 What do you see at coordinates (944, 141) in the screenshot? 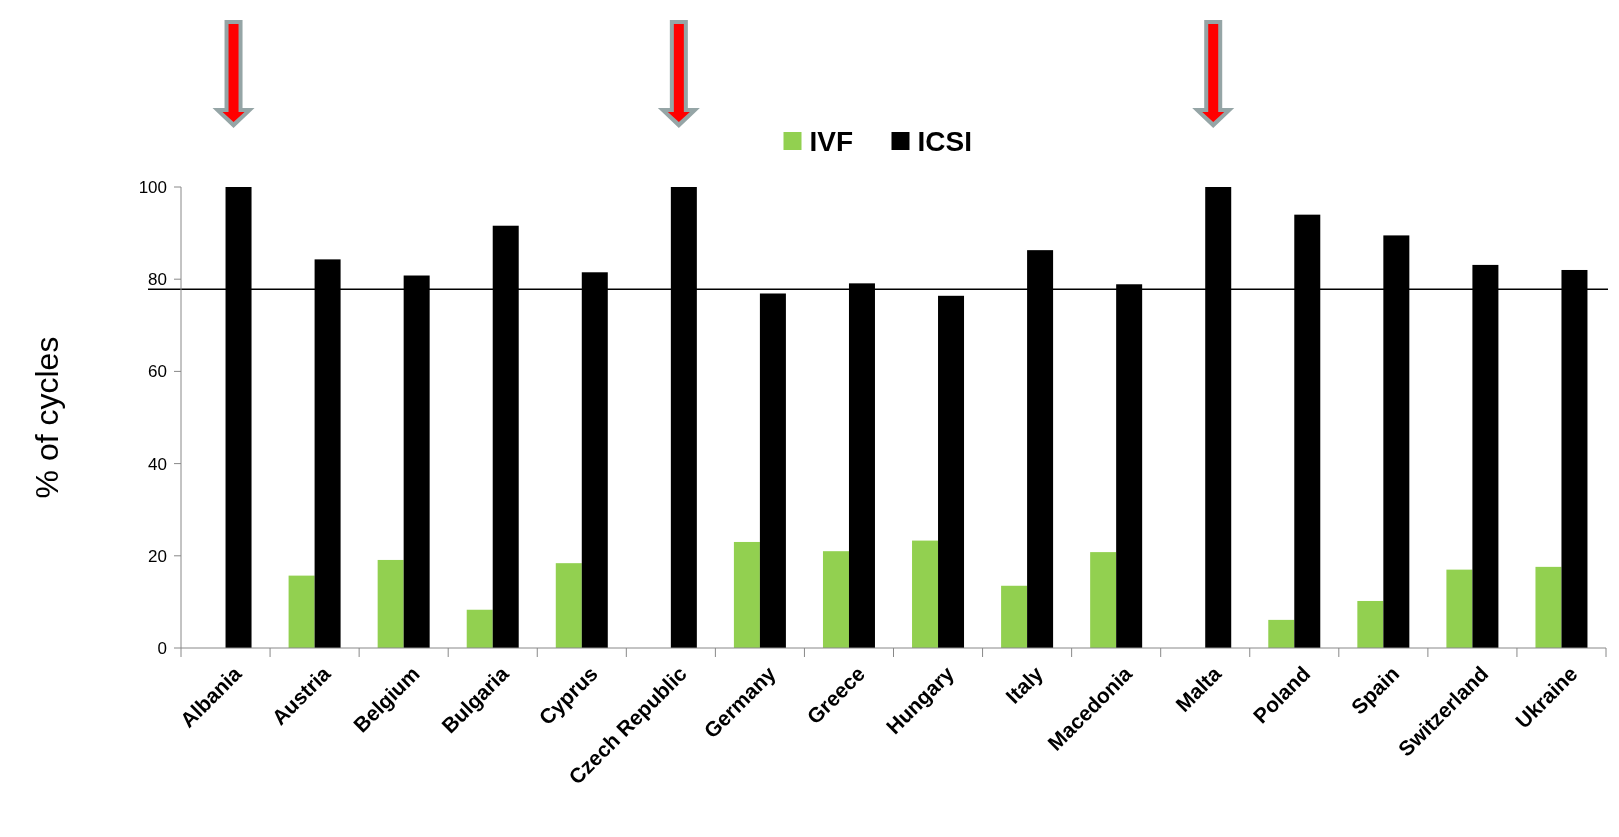
I see `legend-label: ICSI` at bounding box center [944, 141].